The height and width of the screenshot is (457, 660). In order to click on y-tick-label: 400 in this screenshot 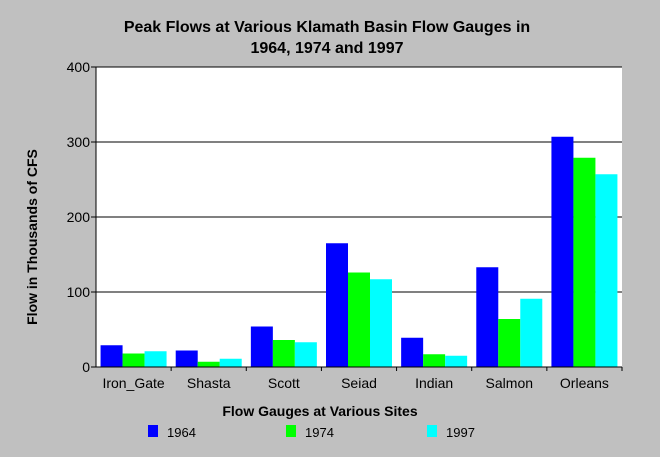, I will do `click(79, 67)`.